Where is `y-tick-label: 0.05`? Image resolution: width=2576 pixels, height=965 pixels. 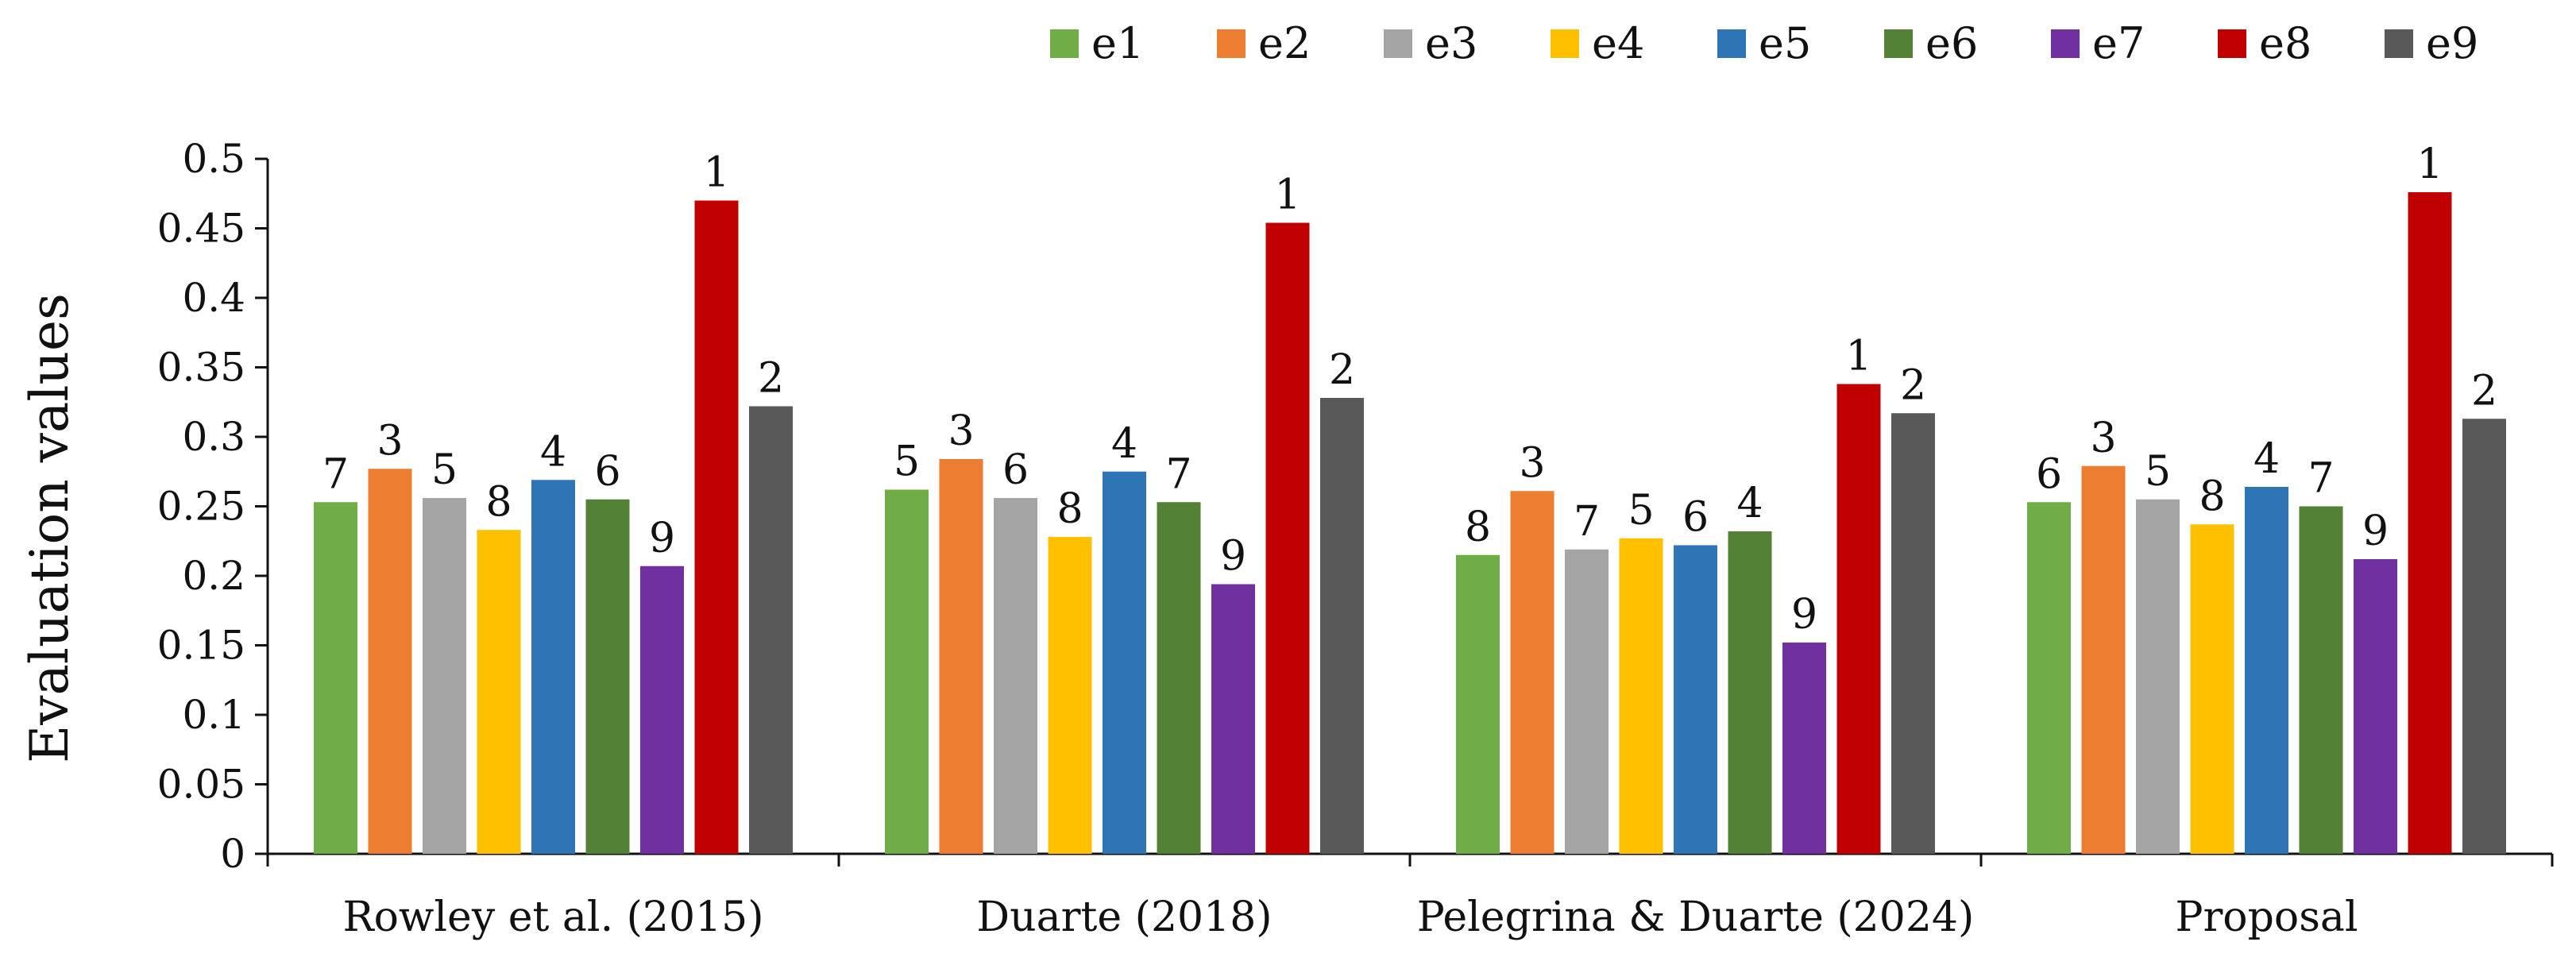
y-tick-label: 0.05 is located at coordinates (201, 785).